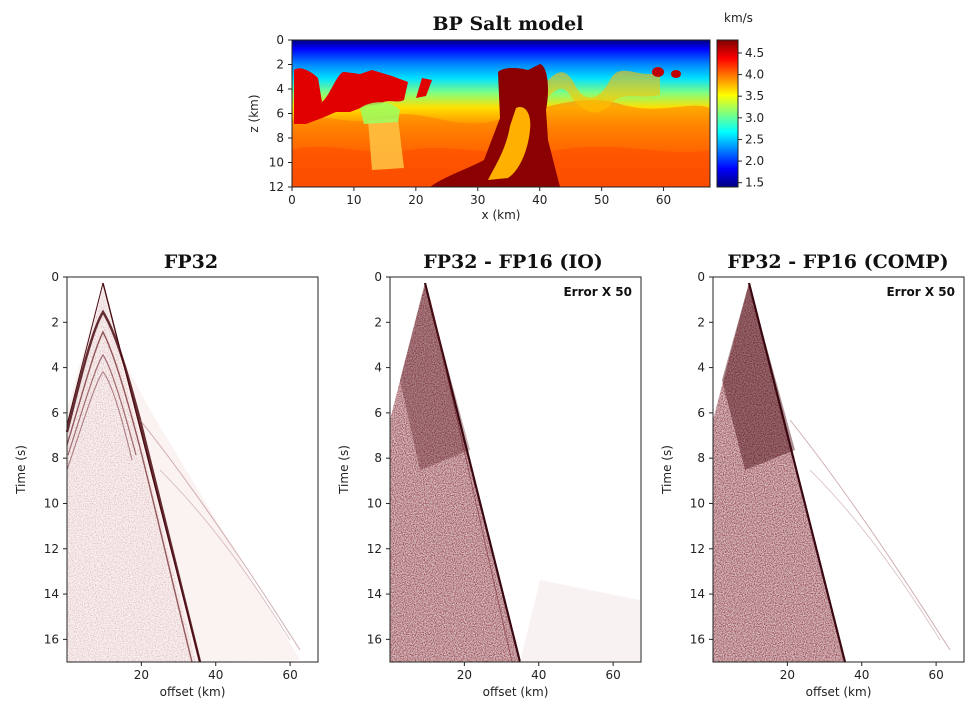  I want to click on io-annotation: Error X 50, so click(597, 292).